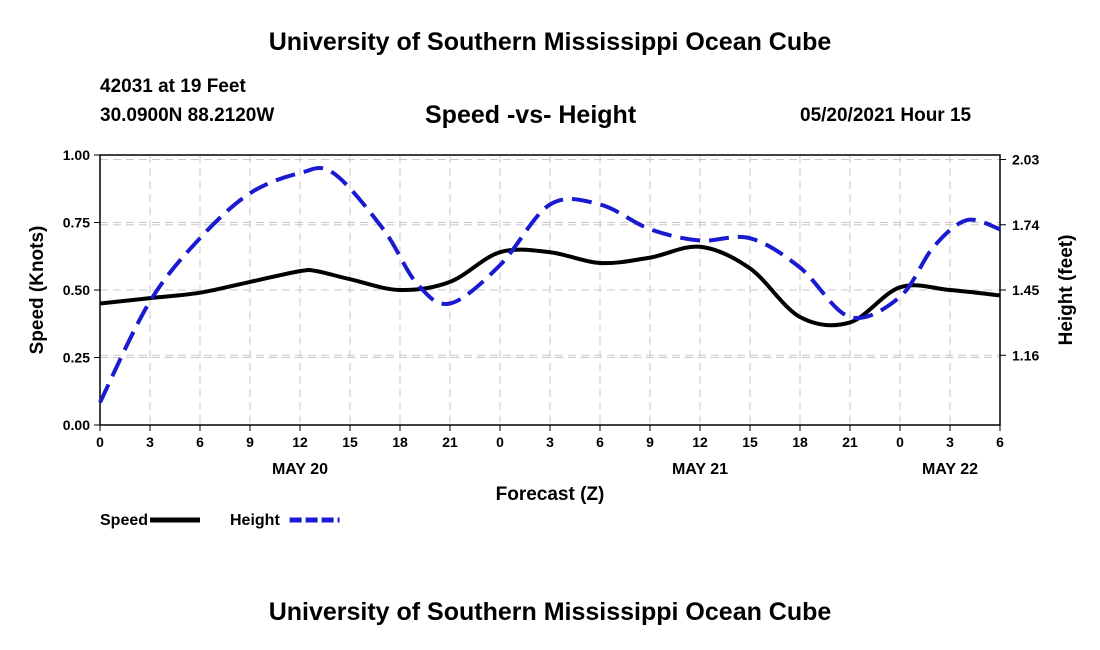 The image size is (1100, 650). Describe the element at coordinates (76, 358) in the screenshot. I see `y-left-tick-label: 0.25` at that location.